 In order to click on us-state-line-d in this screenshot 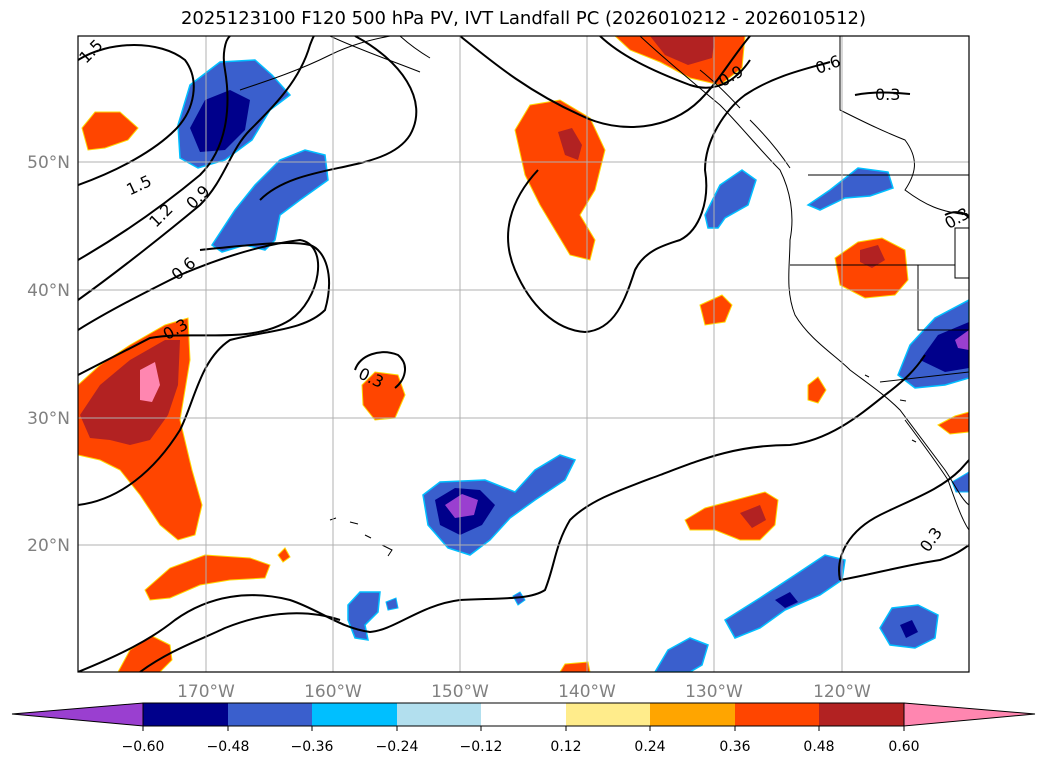, I will do `click(961, 253)`.